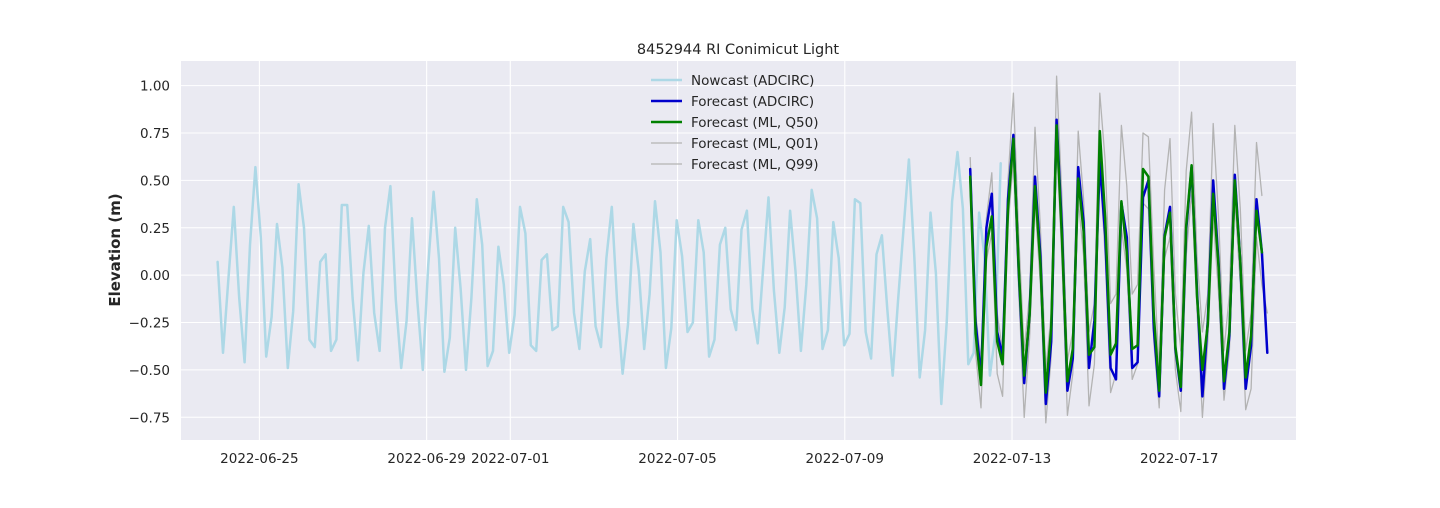  What do you see at coordinates (752, 81) in the screenshot?
I see `legend-label: Nowcast (ADCIRC)` at bounding box center [752, 81].